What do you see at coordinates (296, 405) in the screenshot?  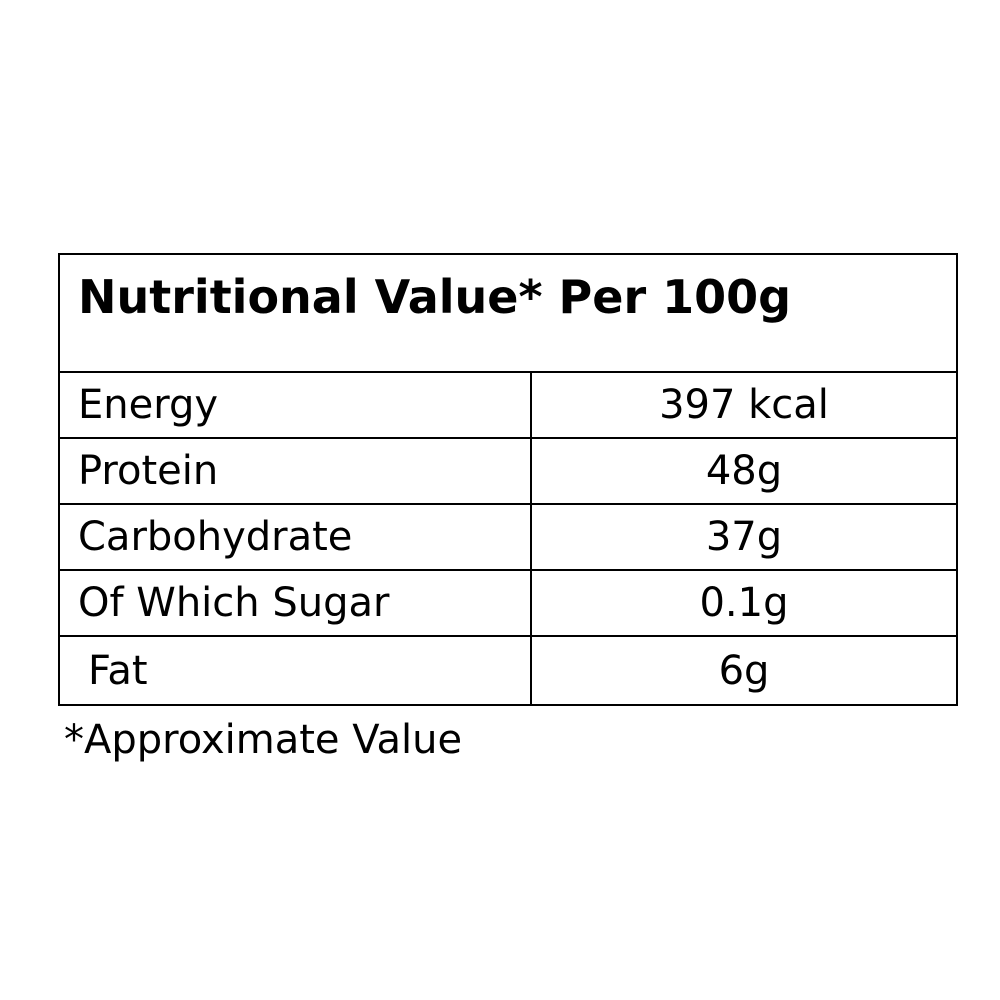 I see `row-label-cell: Energy` at bounding box center [296, 405].